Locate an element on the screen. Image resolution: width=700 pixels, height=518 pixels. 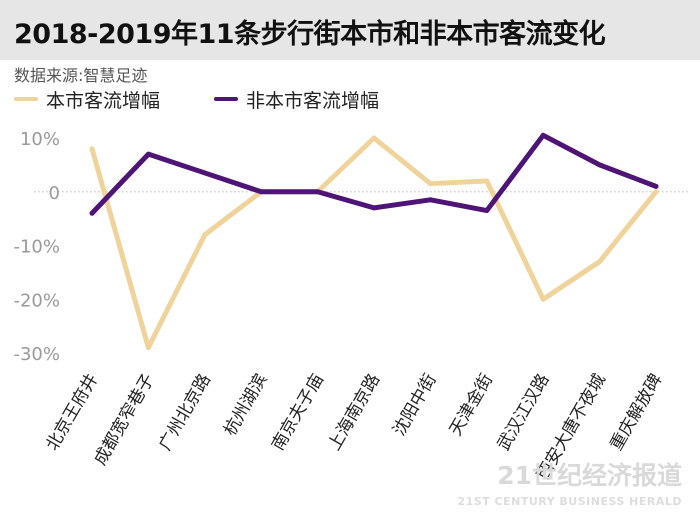
y-tick-label: 0 is located at coordinates (54, 193).